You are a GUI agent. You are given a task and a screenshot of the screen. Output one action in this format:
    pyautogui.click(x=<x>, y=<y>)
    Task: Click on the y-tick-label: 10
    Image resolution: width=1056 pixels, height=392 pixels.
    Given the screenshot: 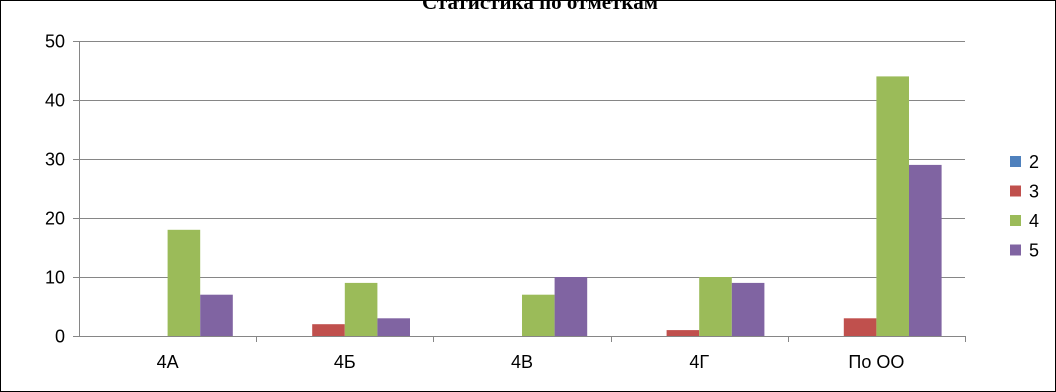 What is the action you would take?
    pyautogui.click(x=55, y=278)
    